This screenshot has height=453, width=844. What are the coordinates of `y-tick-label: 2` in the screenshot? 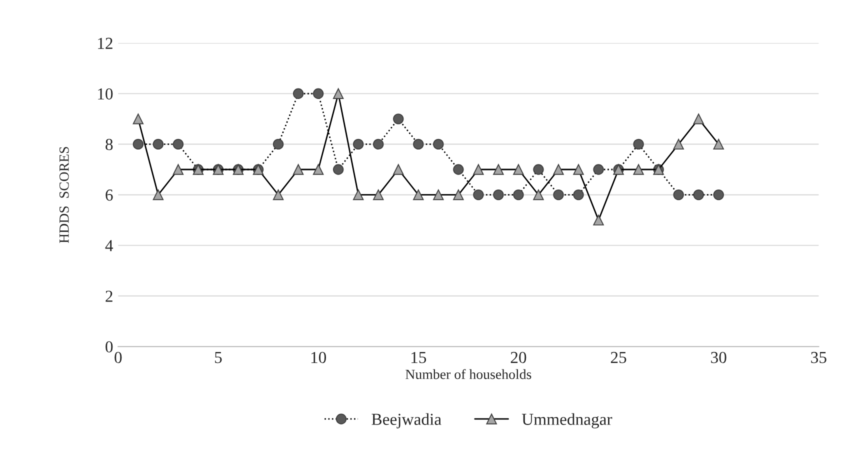 It's located at (109, 296).